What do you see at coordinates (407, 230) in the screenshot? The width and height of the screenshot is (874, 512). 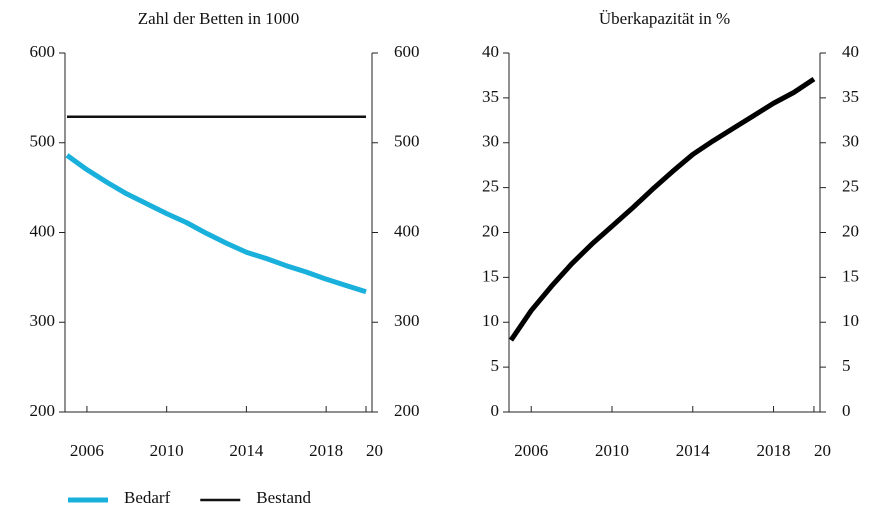 I see `y2-tick-label: 400` at bounding box center [407, 230].